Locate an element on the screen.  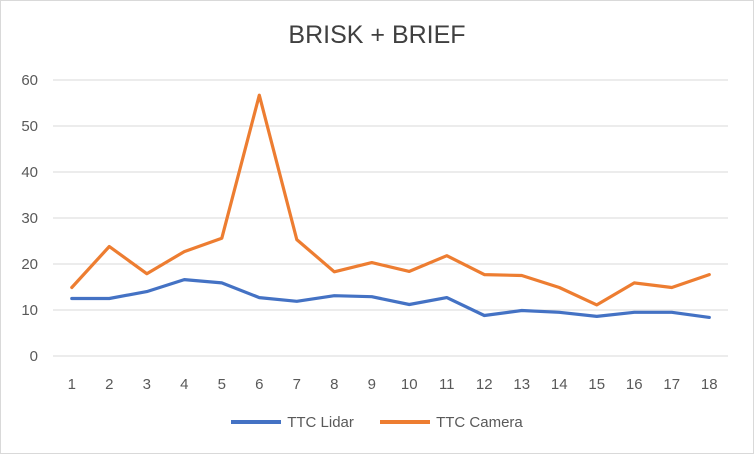
legend-label-lidar: TTC Lidar is located at coordinates (320, 422).